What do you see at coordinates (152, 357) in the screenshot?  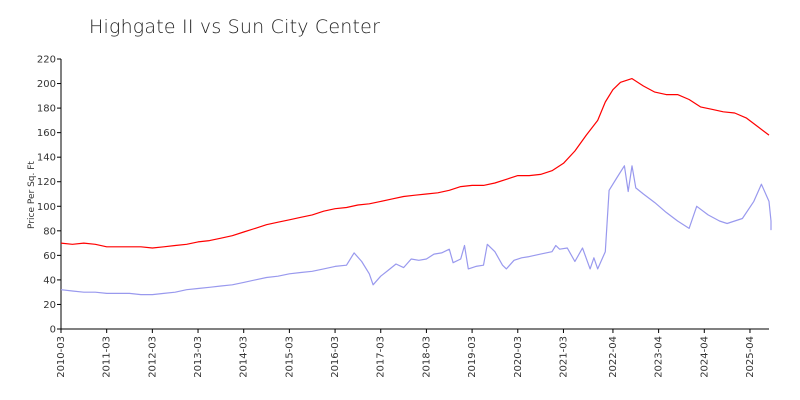 I see `x-tick-label: 2012-03` at bounding box center [152, 357].